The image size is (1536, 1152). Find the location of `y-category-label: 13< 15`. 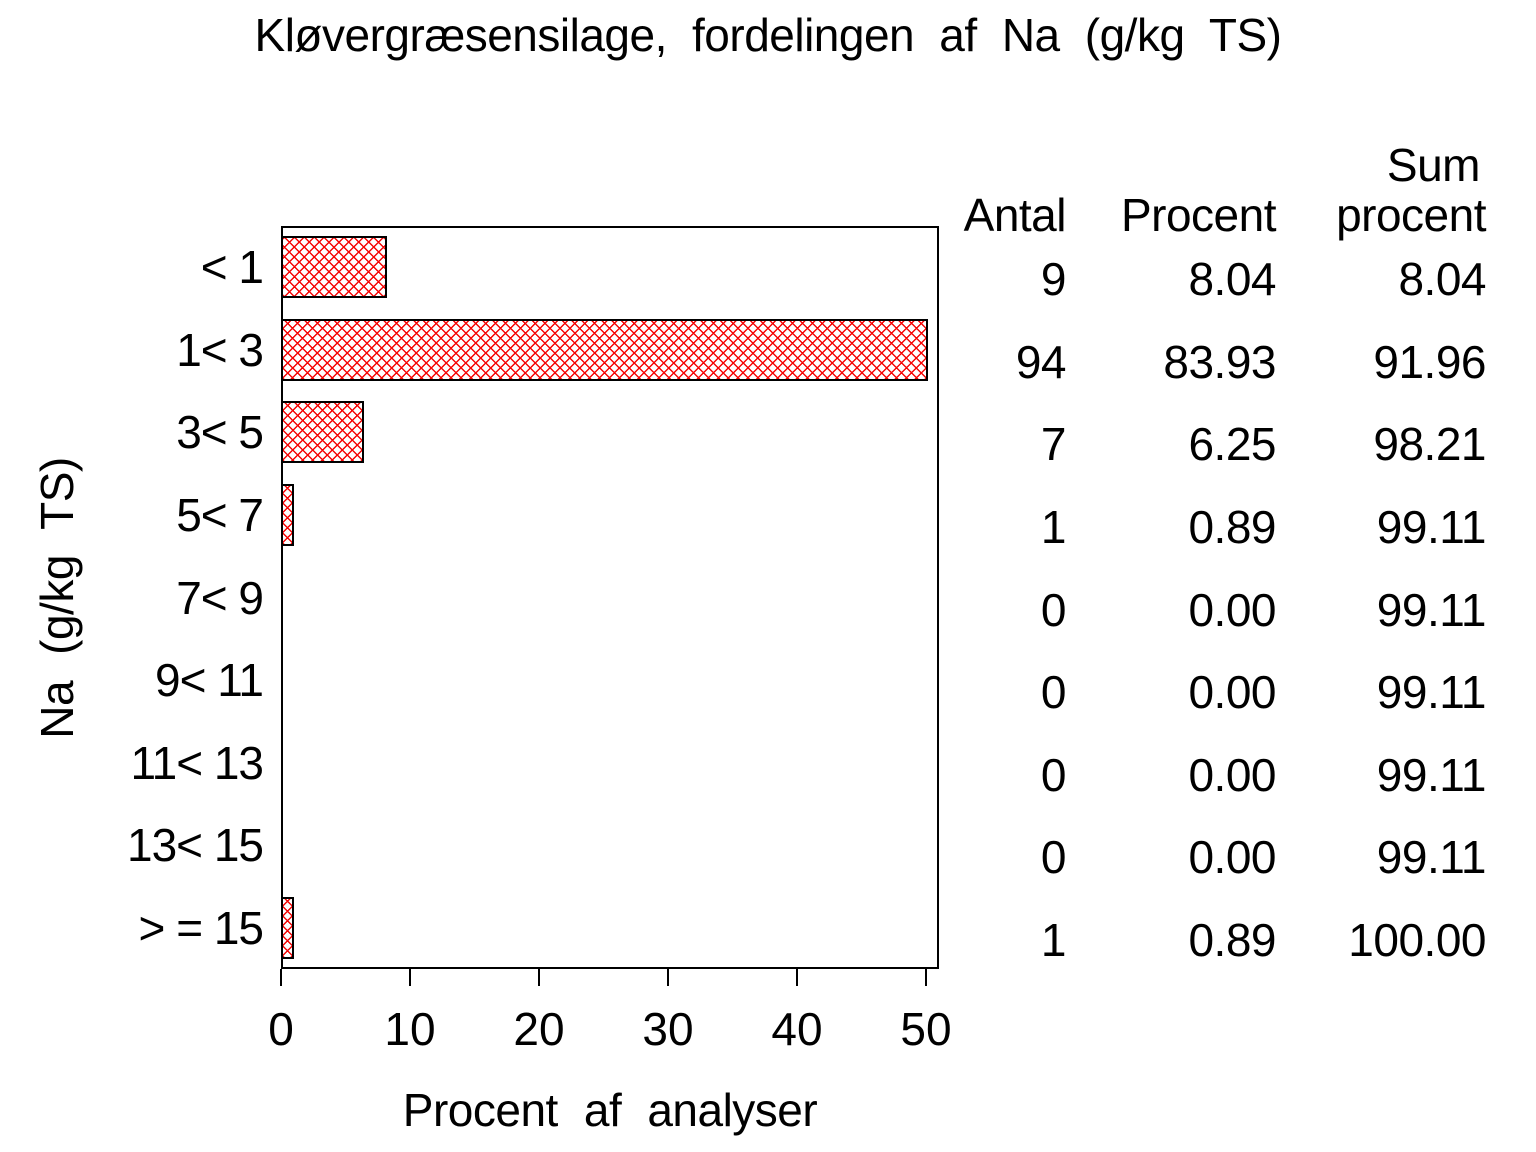

y-category-label: 13< 15 is located at coordinates (195, 845).